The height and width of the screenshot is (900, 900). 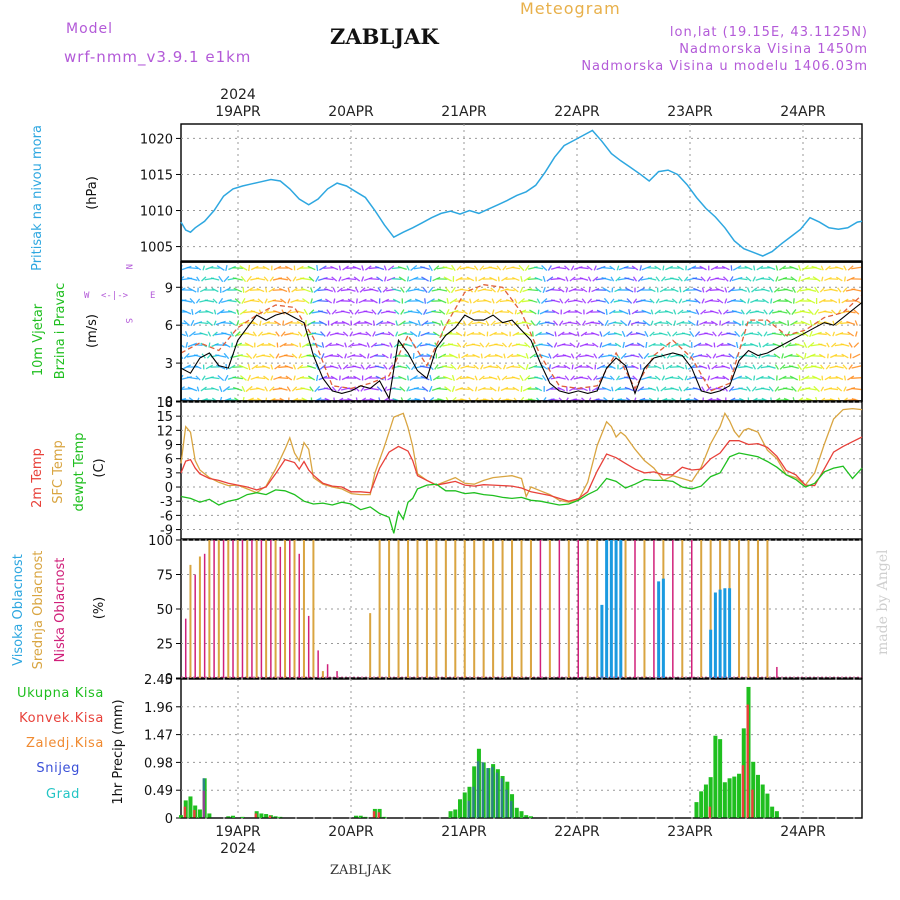 What do you see at coordinates (803, 112) in the screenshot?
I see `top-day-label: 24APR` at bounding box center [803, 112].